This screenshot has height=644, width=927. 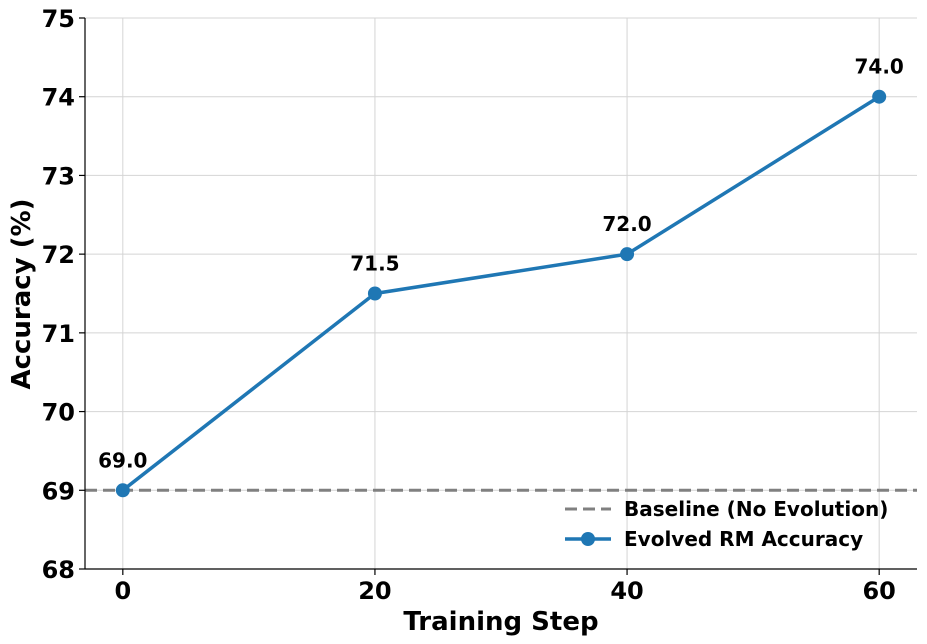 What do you see at coordinates (374, 264) in the screenshot?
I see `data-label: 71.5` at bounding box center [374, 264].